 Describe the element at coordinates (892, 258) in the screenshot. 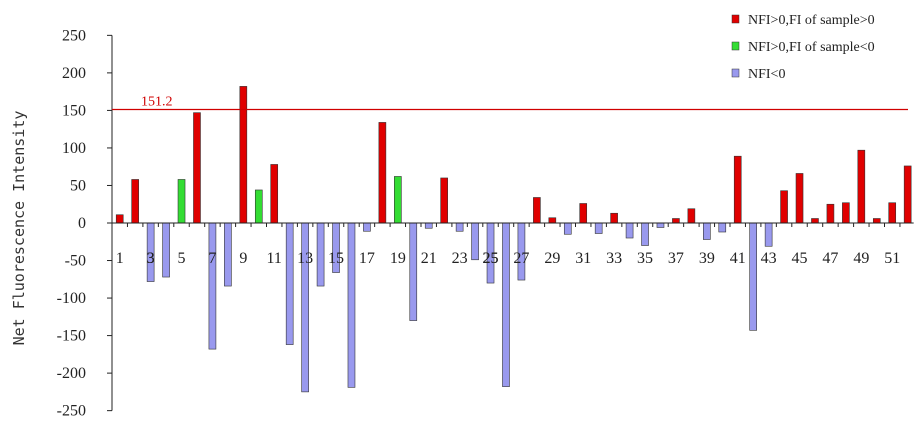

I see `x-tick-label: 51` at that location.